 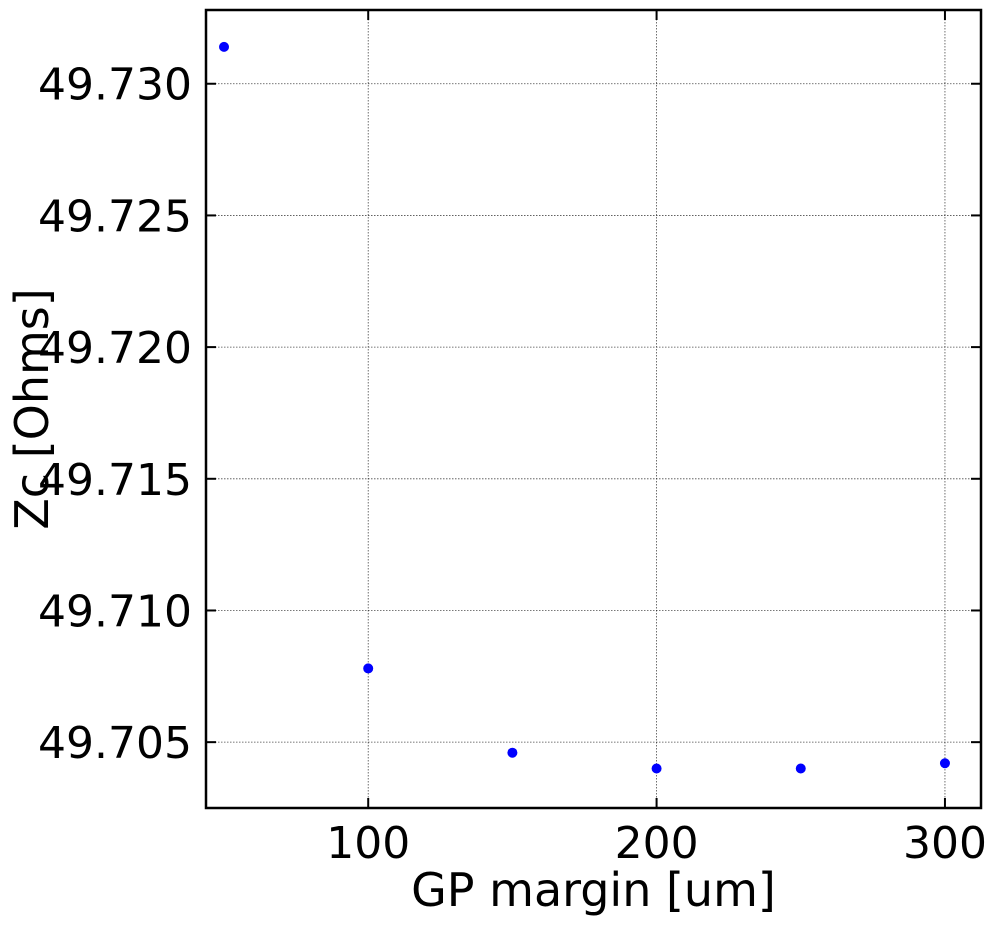 I want to click on y-tick-label: 49.710, so click(x=115, y=611).